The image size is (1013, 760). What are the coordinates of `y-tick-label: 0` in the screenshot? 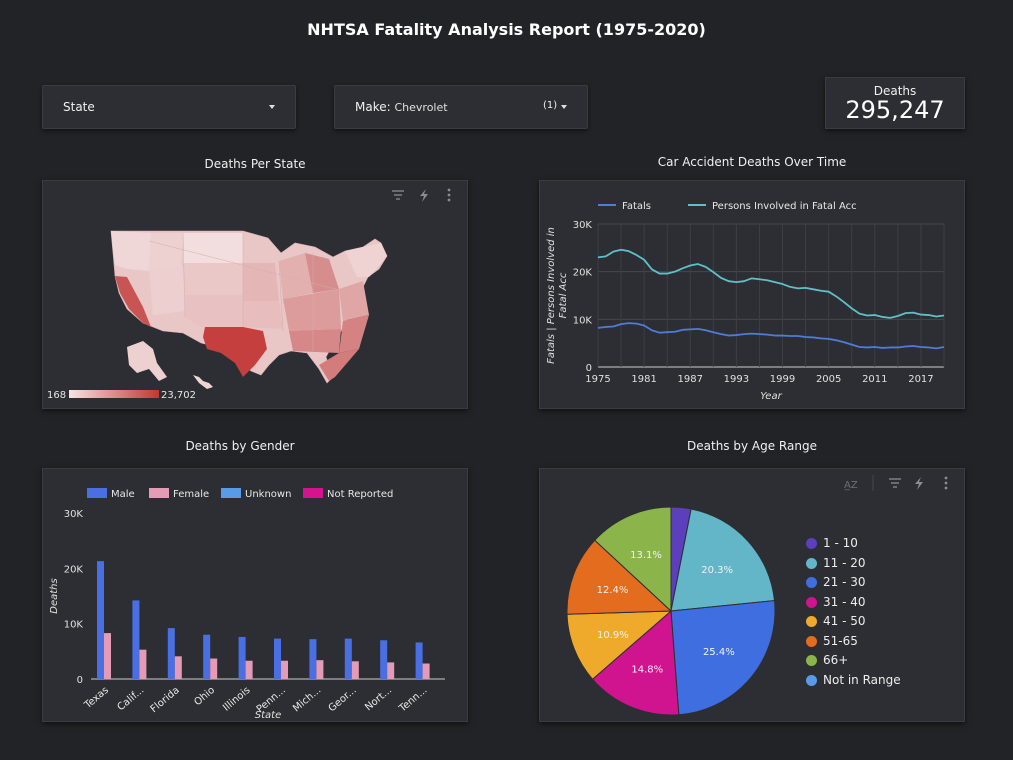 It's located at (80, 680).